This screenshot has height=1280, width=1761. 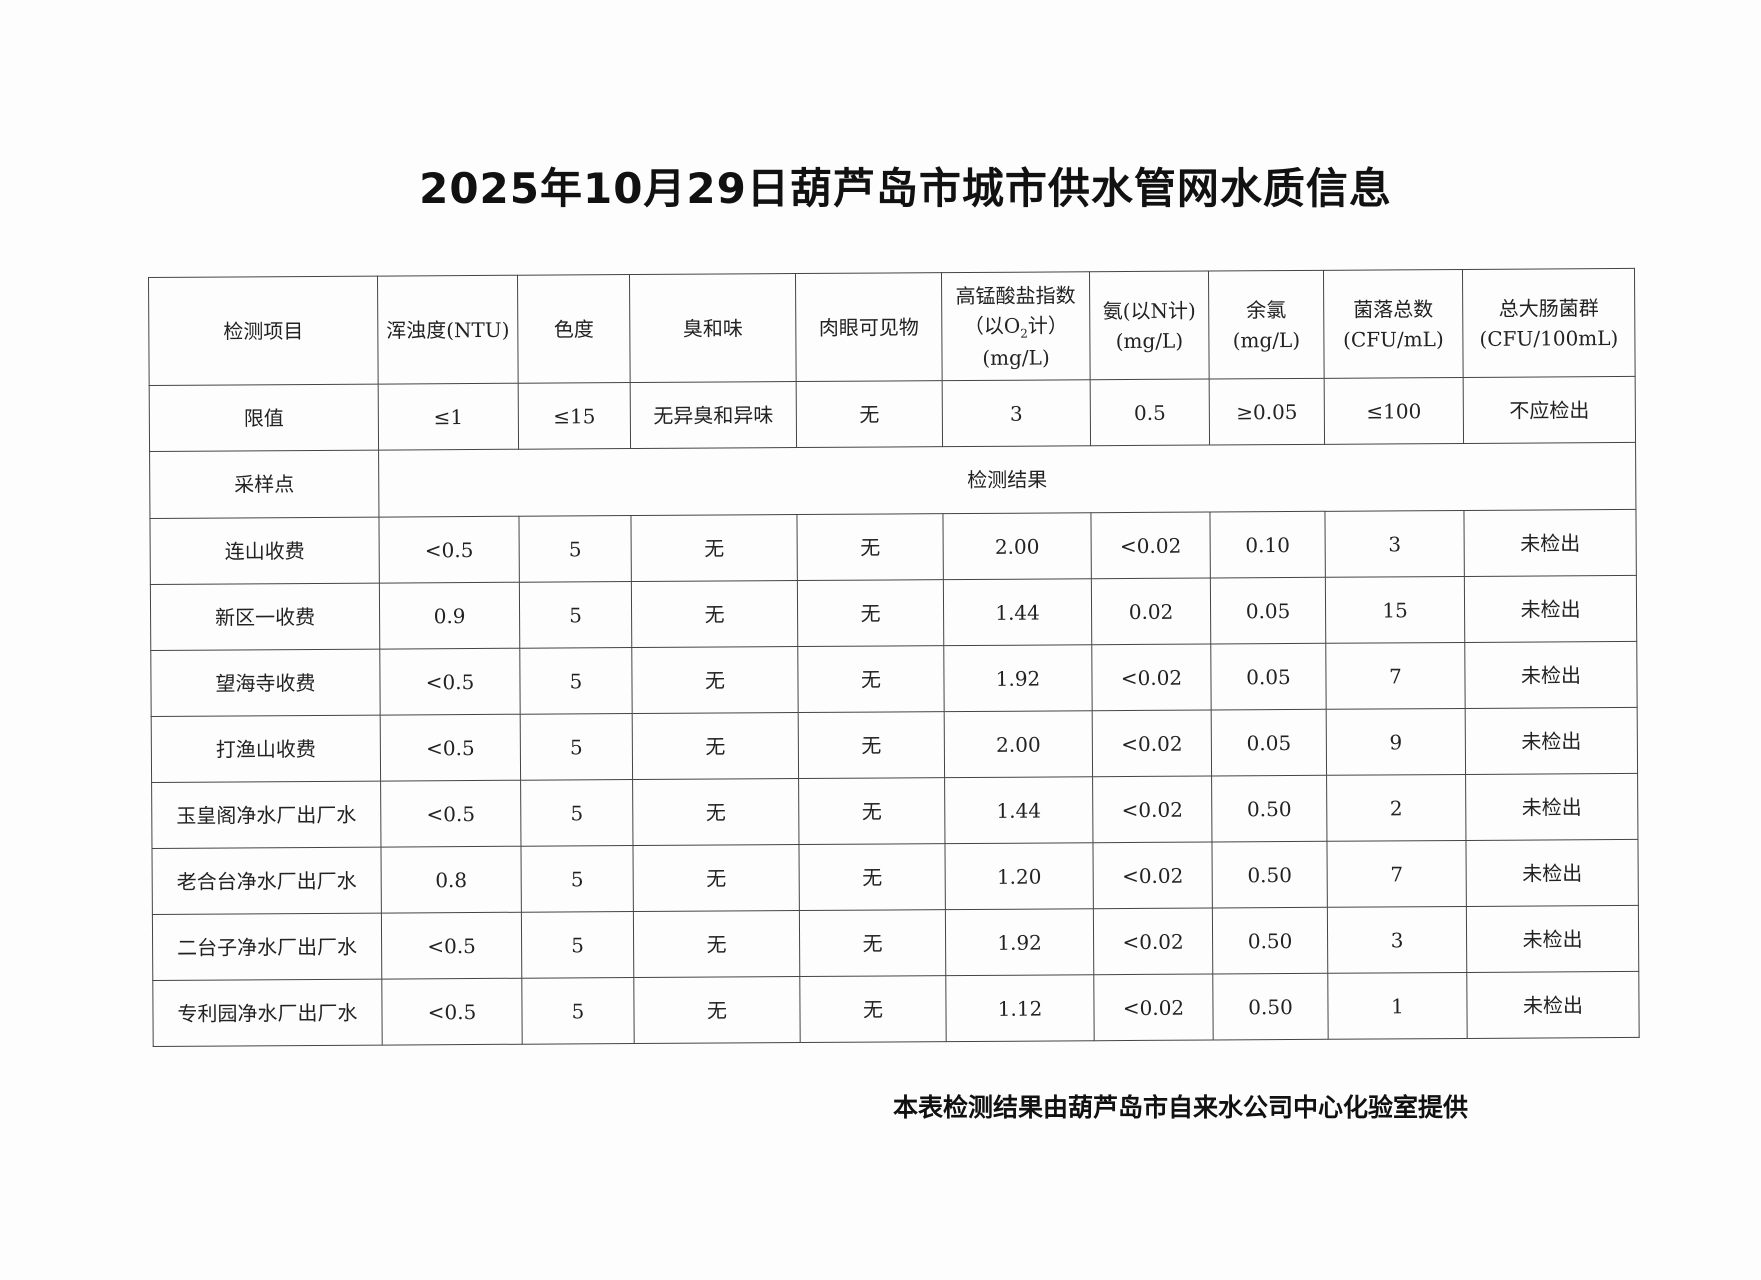 I want to click on header-permanganate-line1: 高锰酸盐指数, so click(x=1015, y=295).